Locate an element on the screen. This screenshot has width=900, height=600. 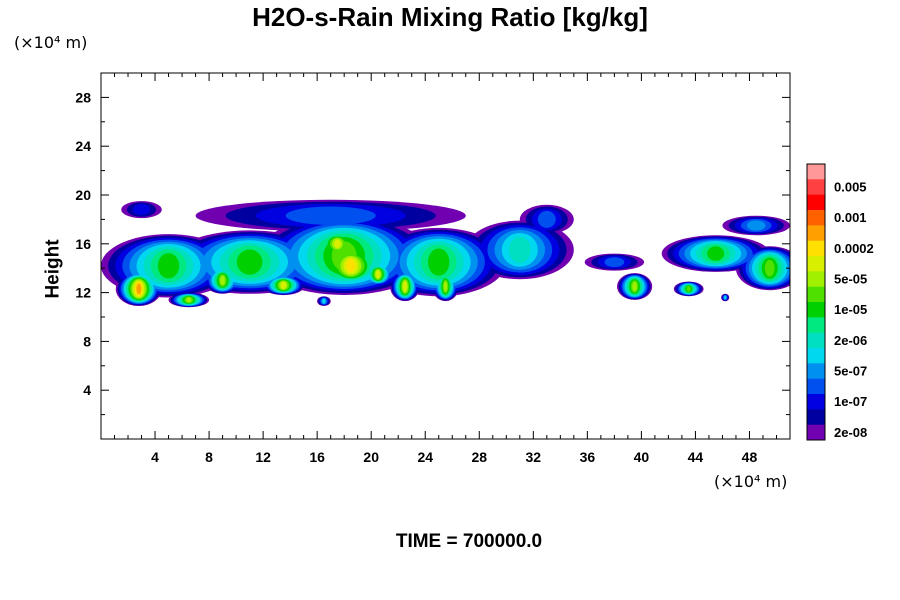
colorbar-frame is located at coordinates (816, 302).